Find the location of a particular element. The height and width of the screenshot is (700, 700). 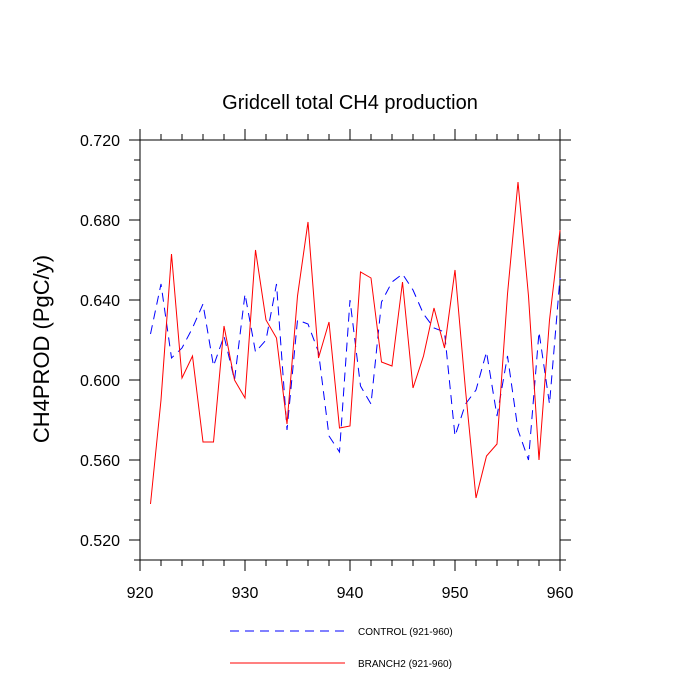

y-tick-label: 0.640 is located at coordinates (100, 301).